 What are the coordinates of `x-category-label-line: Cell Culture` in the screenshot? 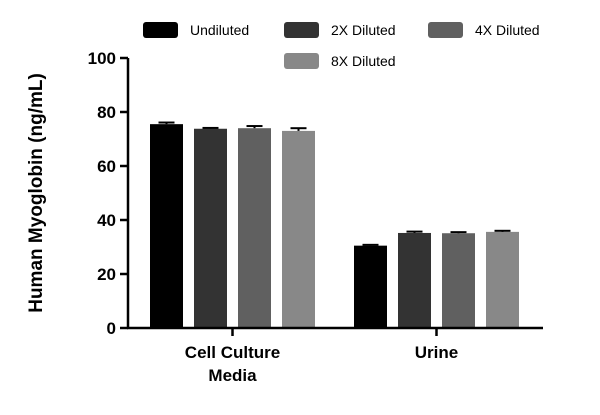 It's located at (232, 352).